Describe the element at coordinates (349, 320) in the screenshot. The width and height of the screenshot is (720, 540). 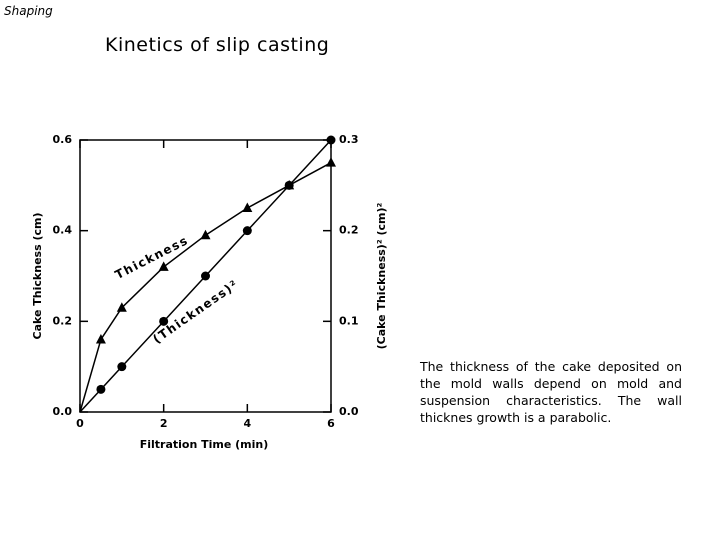
I see `y2-tick-label: 0.1` at that location.